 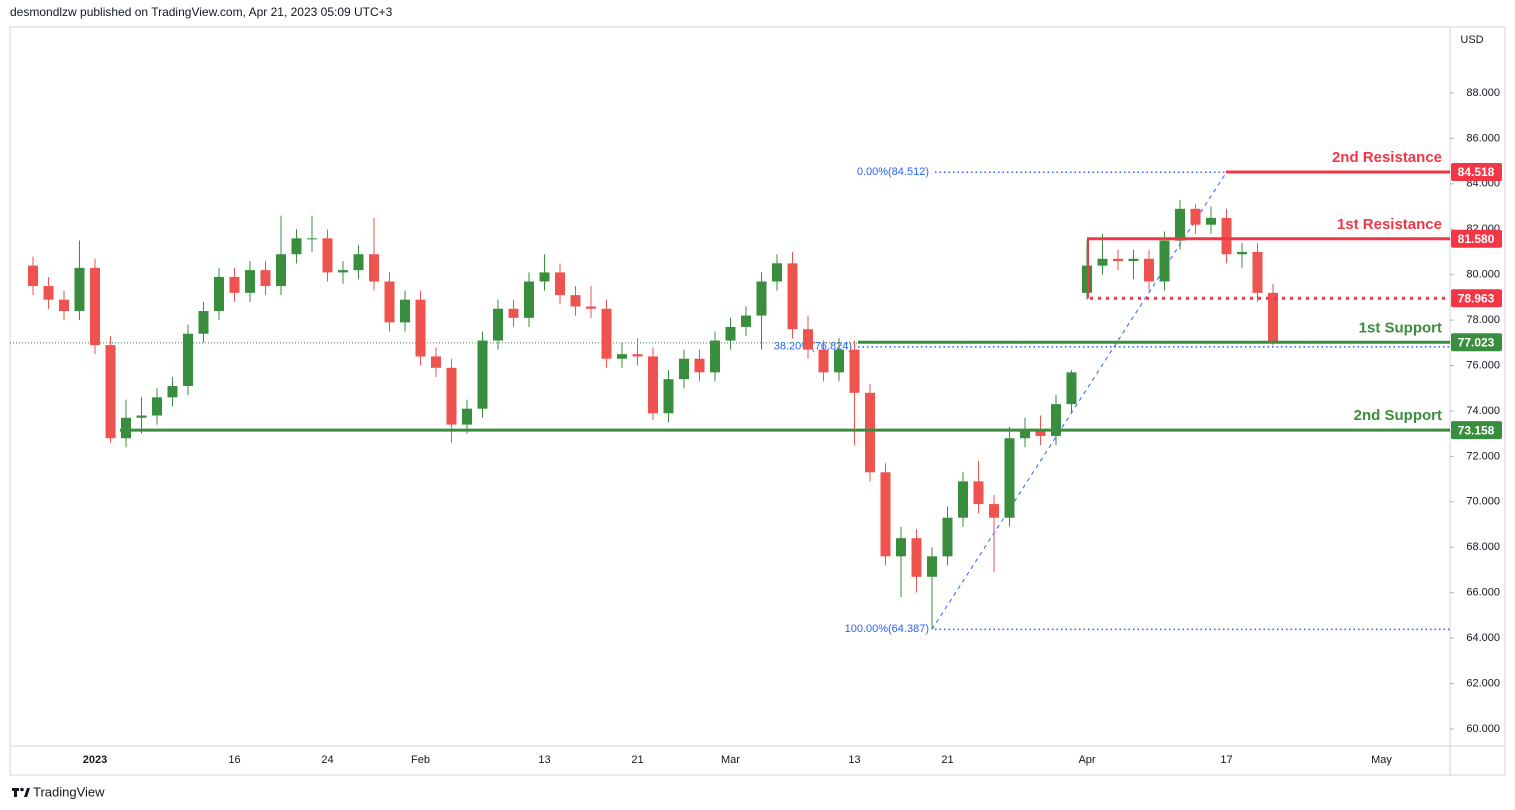 I want to click on fib-trend, so click(x=1079, y=400).